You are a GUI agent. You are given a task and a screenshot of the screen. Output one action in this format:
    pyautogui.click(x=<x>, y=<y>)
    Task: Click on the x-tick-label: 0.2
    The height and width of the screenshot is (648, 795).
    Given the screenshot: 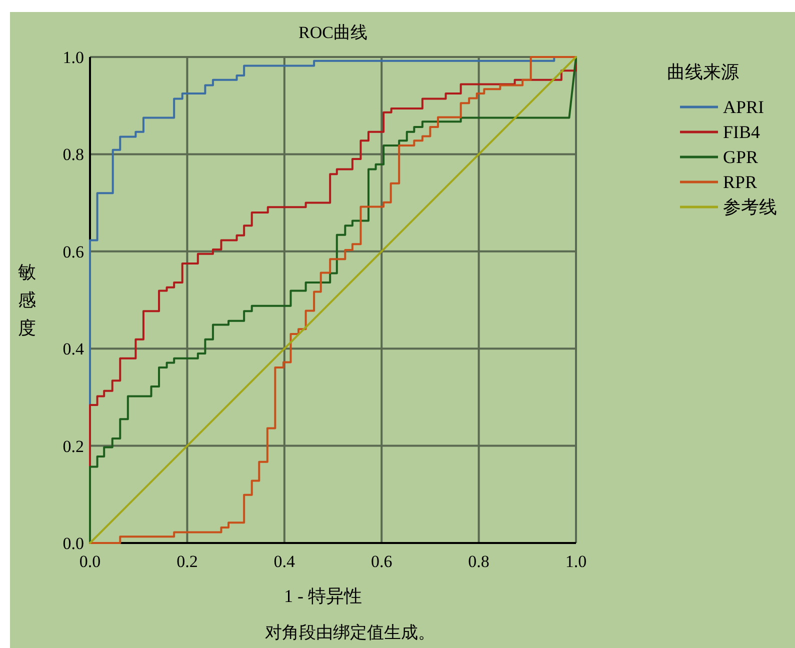 What is the action you would take?
    pyautogui.click(x=187, y=561)
    